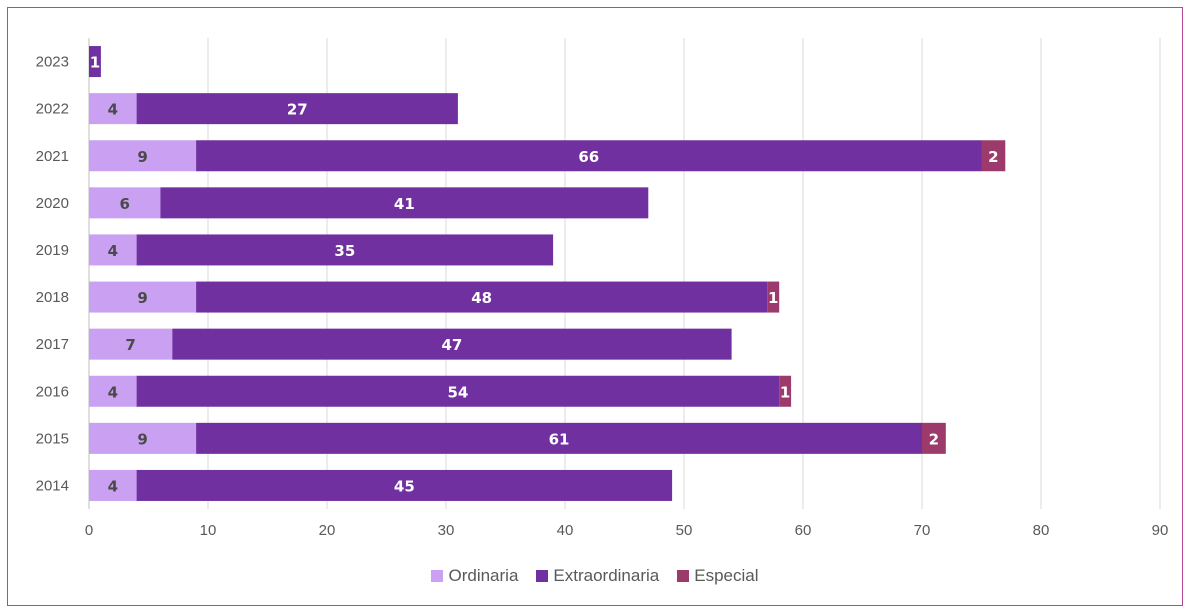 The width and height of the screenshot is (1190, 613). Describe the element at coordinates (52, 62) in the screenshot. I see `y-tick-label: 2023` at that location.